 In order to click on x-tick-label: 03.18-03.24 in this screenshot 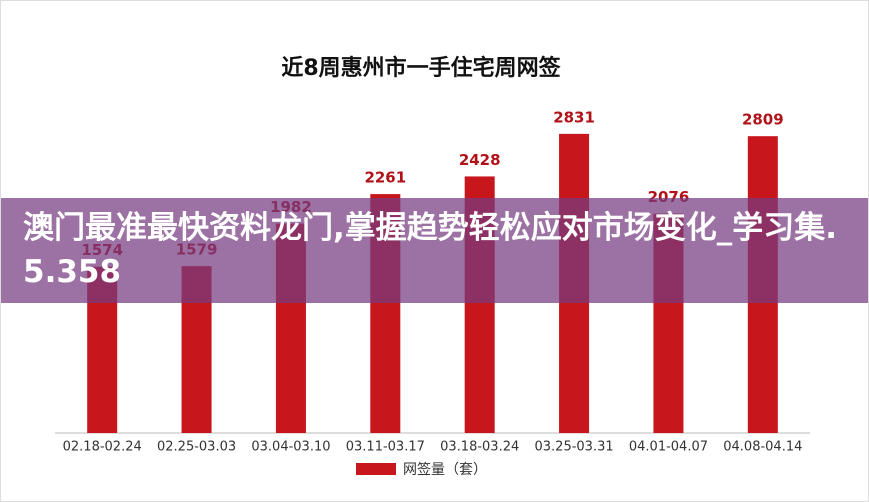, I will do `click(479, 447)`.